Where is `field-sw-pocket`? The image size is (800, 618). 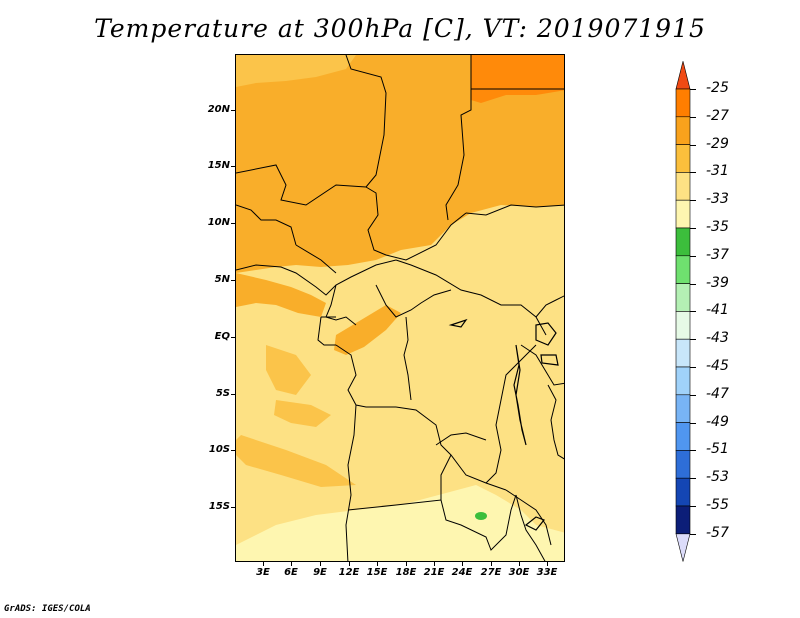 field-sw-pocket is located at coordinates (288, 370).